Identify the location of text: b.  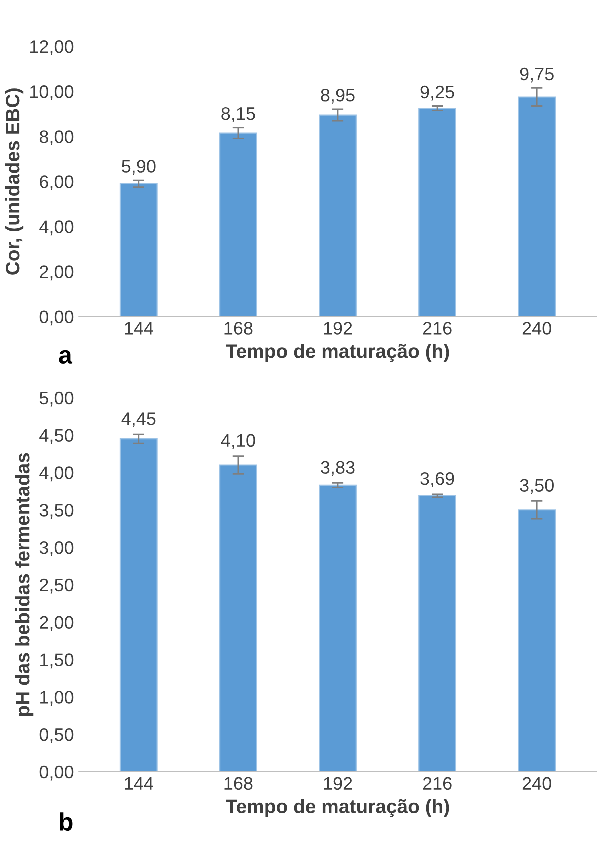
(66, 822).